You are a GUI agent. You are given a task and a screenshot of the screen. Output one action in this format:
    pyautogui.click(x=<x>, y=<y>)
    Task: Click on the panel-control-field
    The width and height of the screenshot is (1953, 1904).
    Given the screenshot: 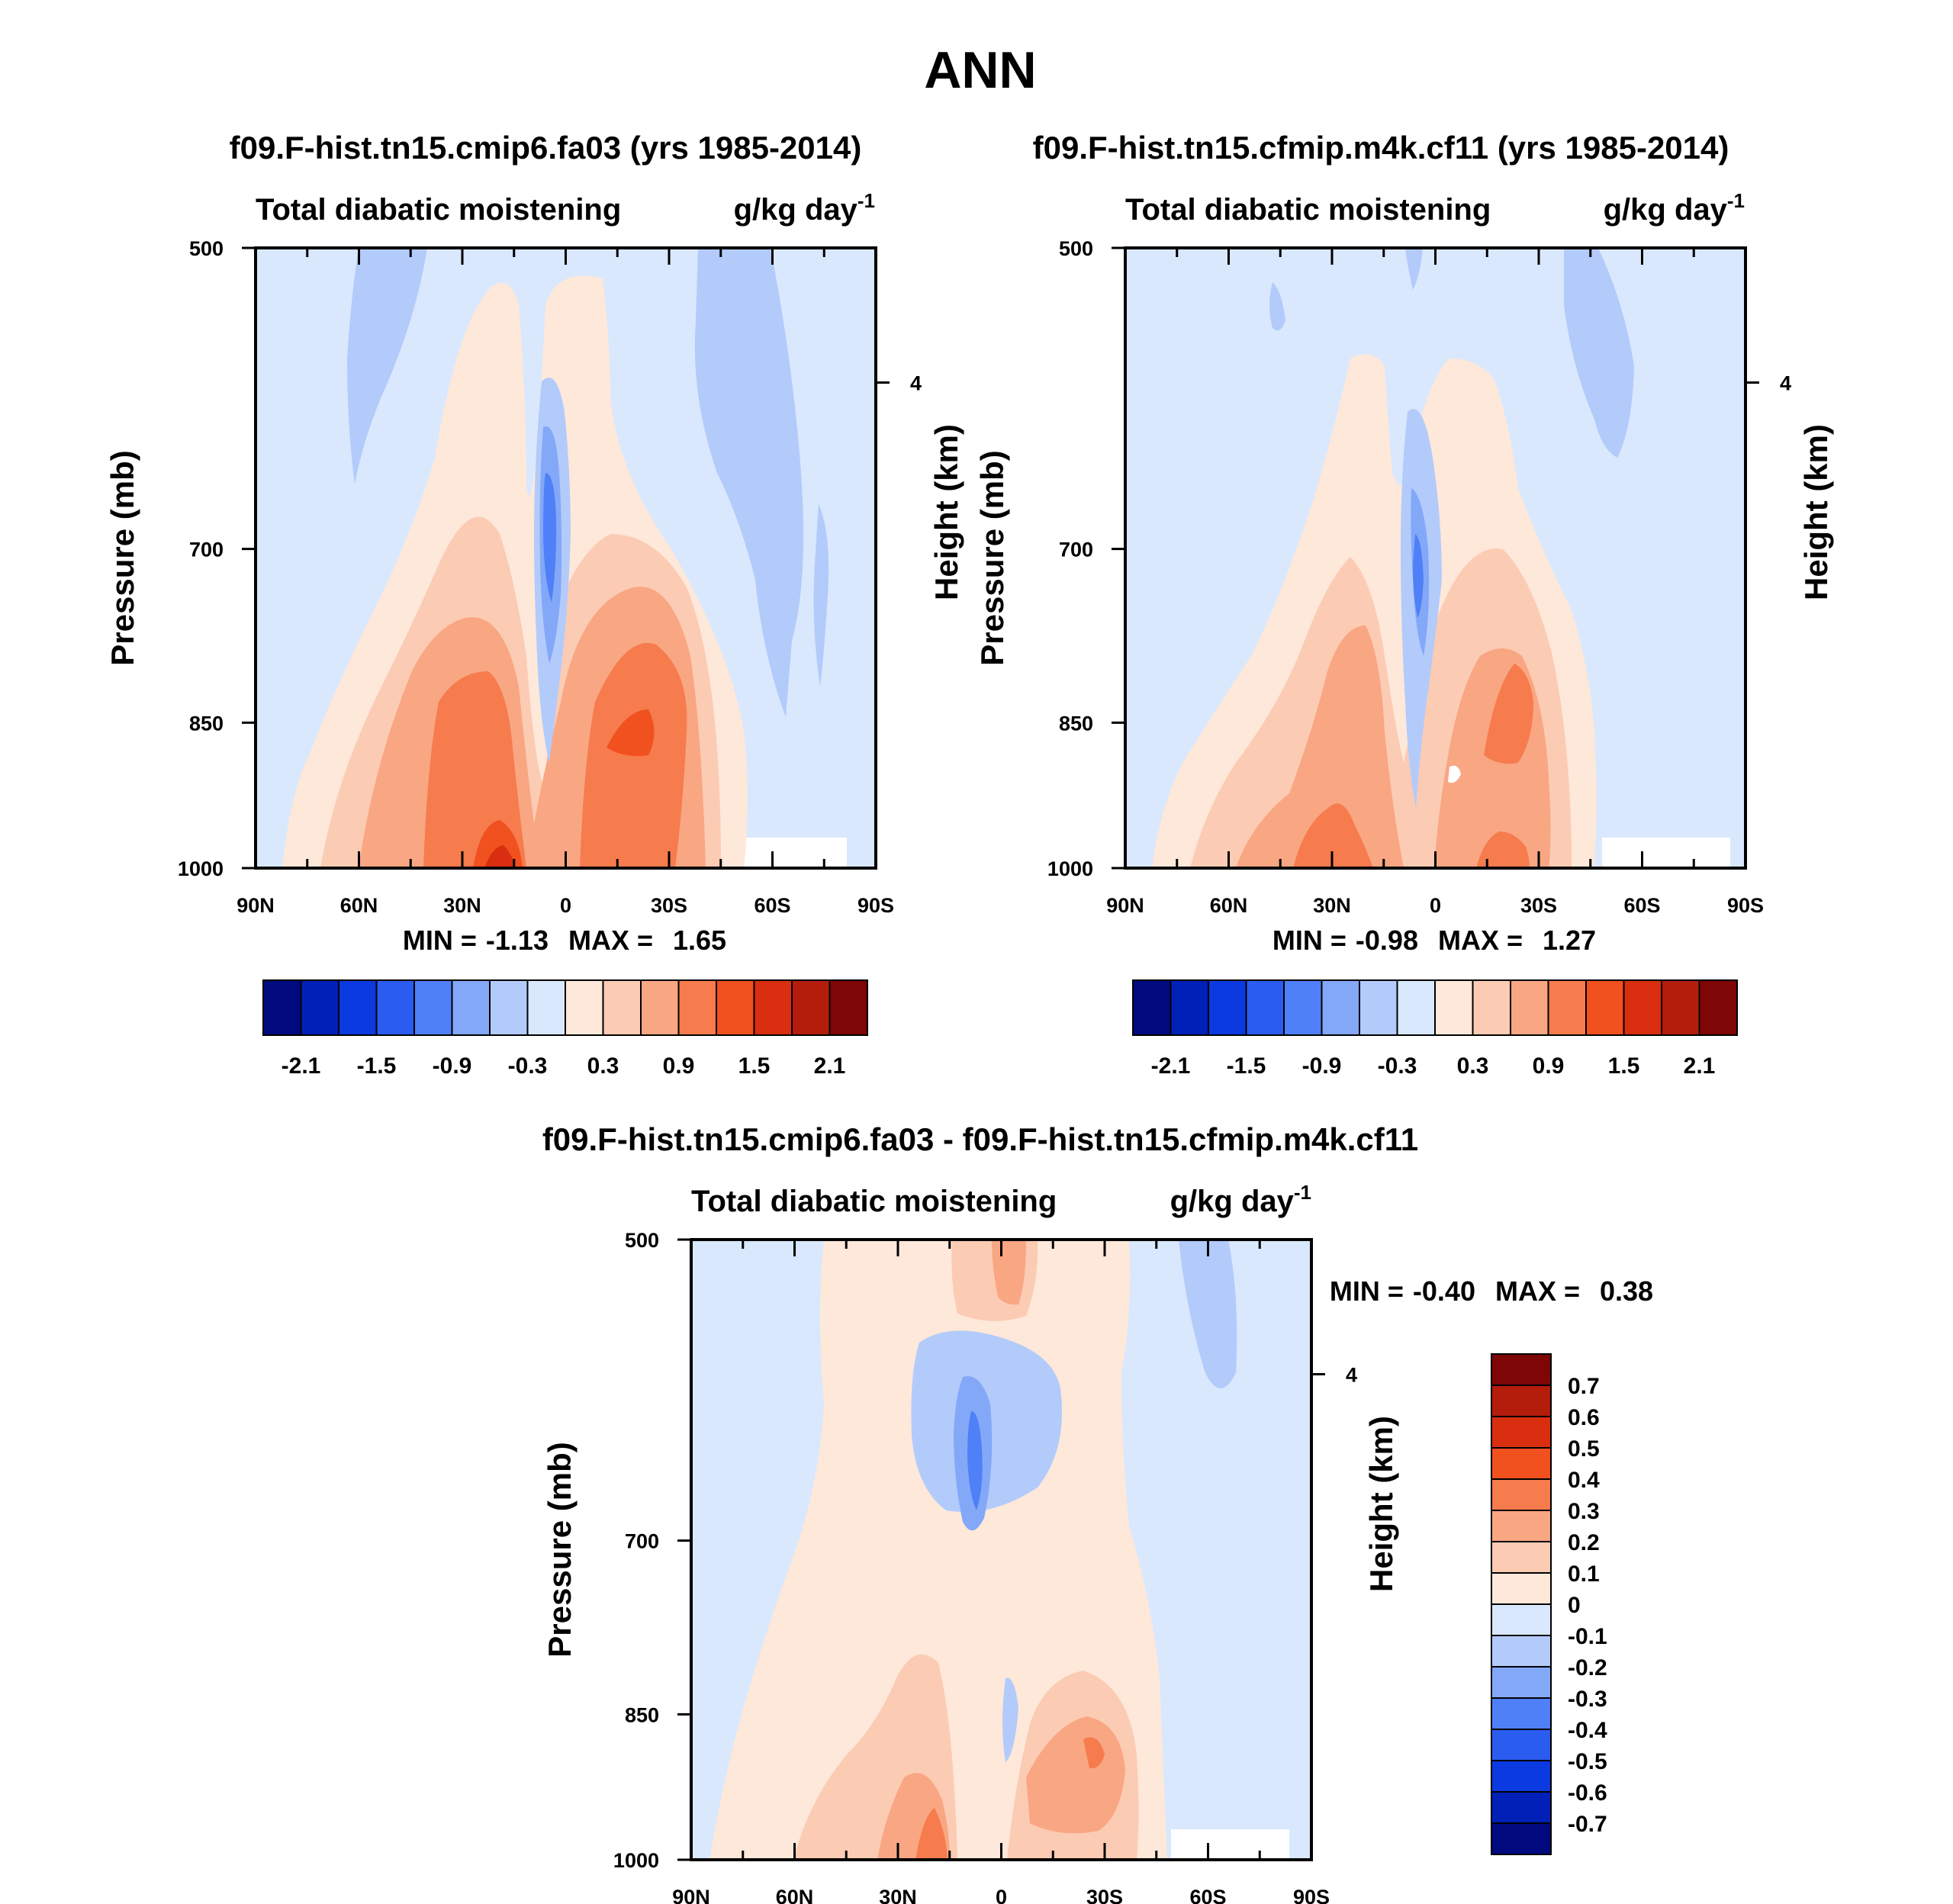 What is the action you would take?
    pyautogui.click(x=566, y=558)
    